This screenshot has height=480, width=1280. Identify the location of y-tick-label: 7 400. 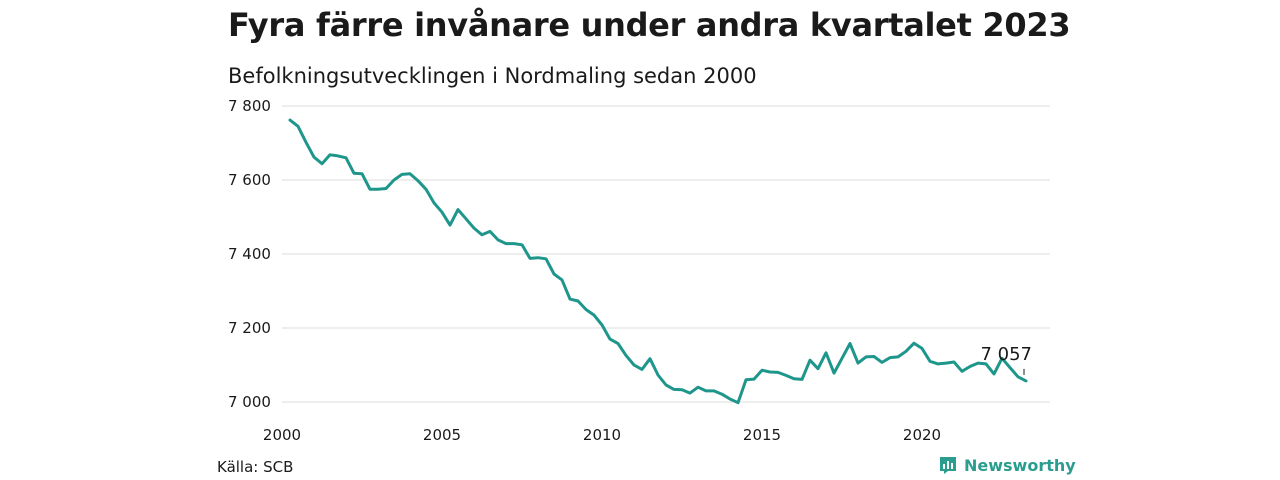
(249, 254).